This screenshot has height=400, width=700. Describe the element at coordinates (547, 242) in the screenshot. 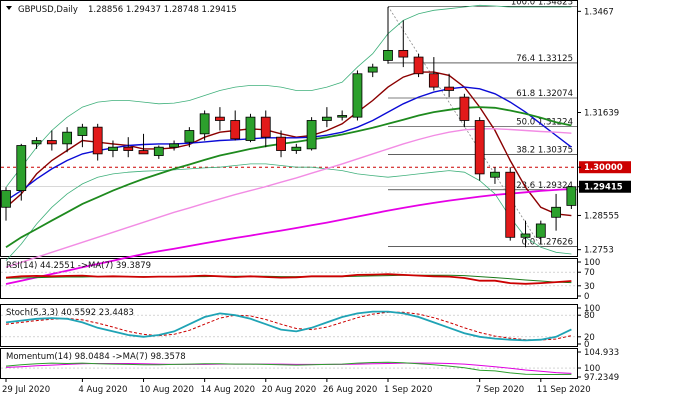

I see `fib-level-label: 0.0 1.27626` at that location.